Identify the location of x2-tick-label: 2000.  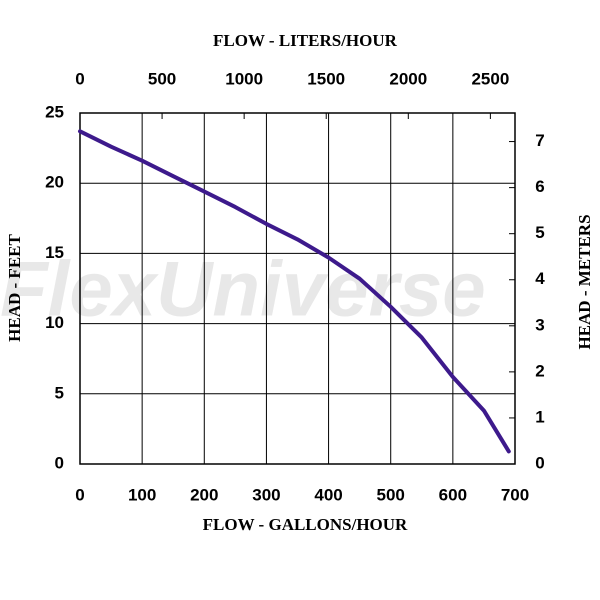
(408, 78).